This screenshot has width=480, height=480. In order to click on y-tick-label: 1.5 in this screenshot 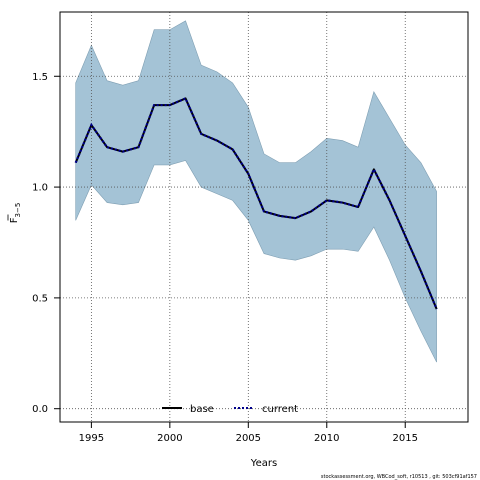, I will do `click(40, 77)`.